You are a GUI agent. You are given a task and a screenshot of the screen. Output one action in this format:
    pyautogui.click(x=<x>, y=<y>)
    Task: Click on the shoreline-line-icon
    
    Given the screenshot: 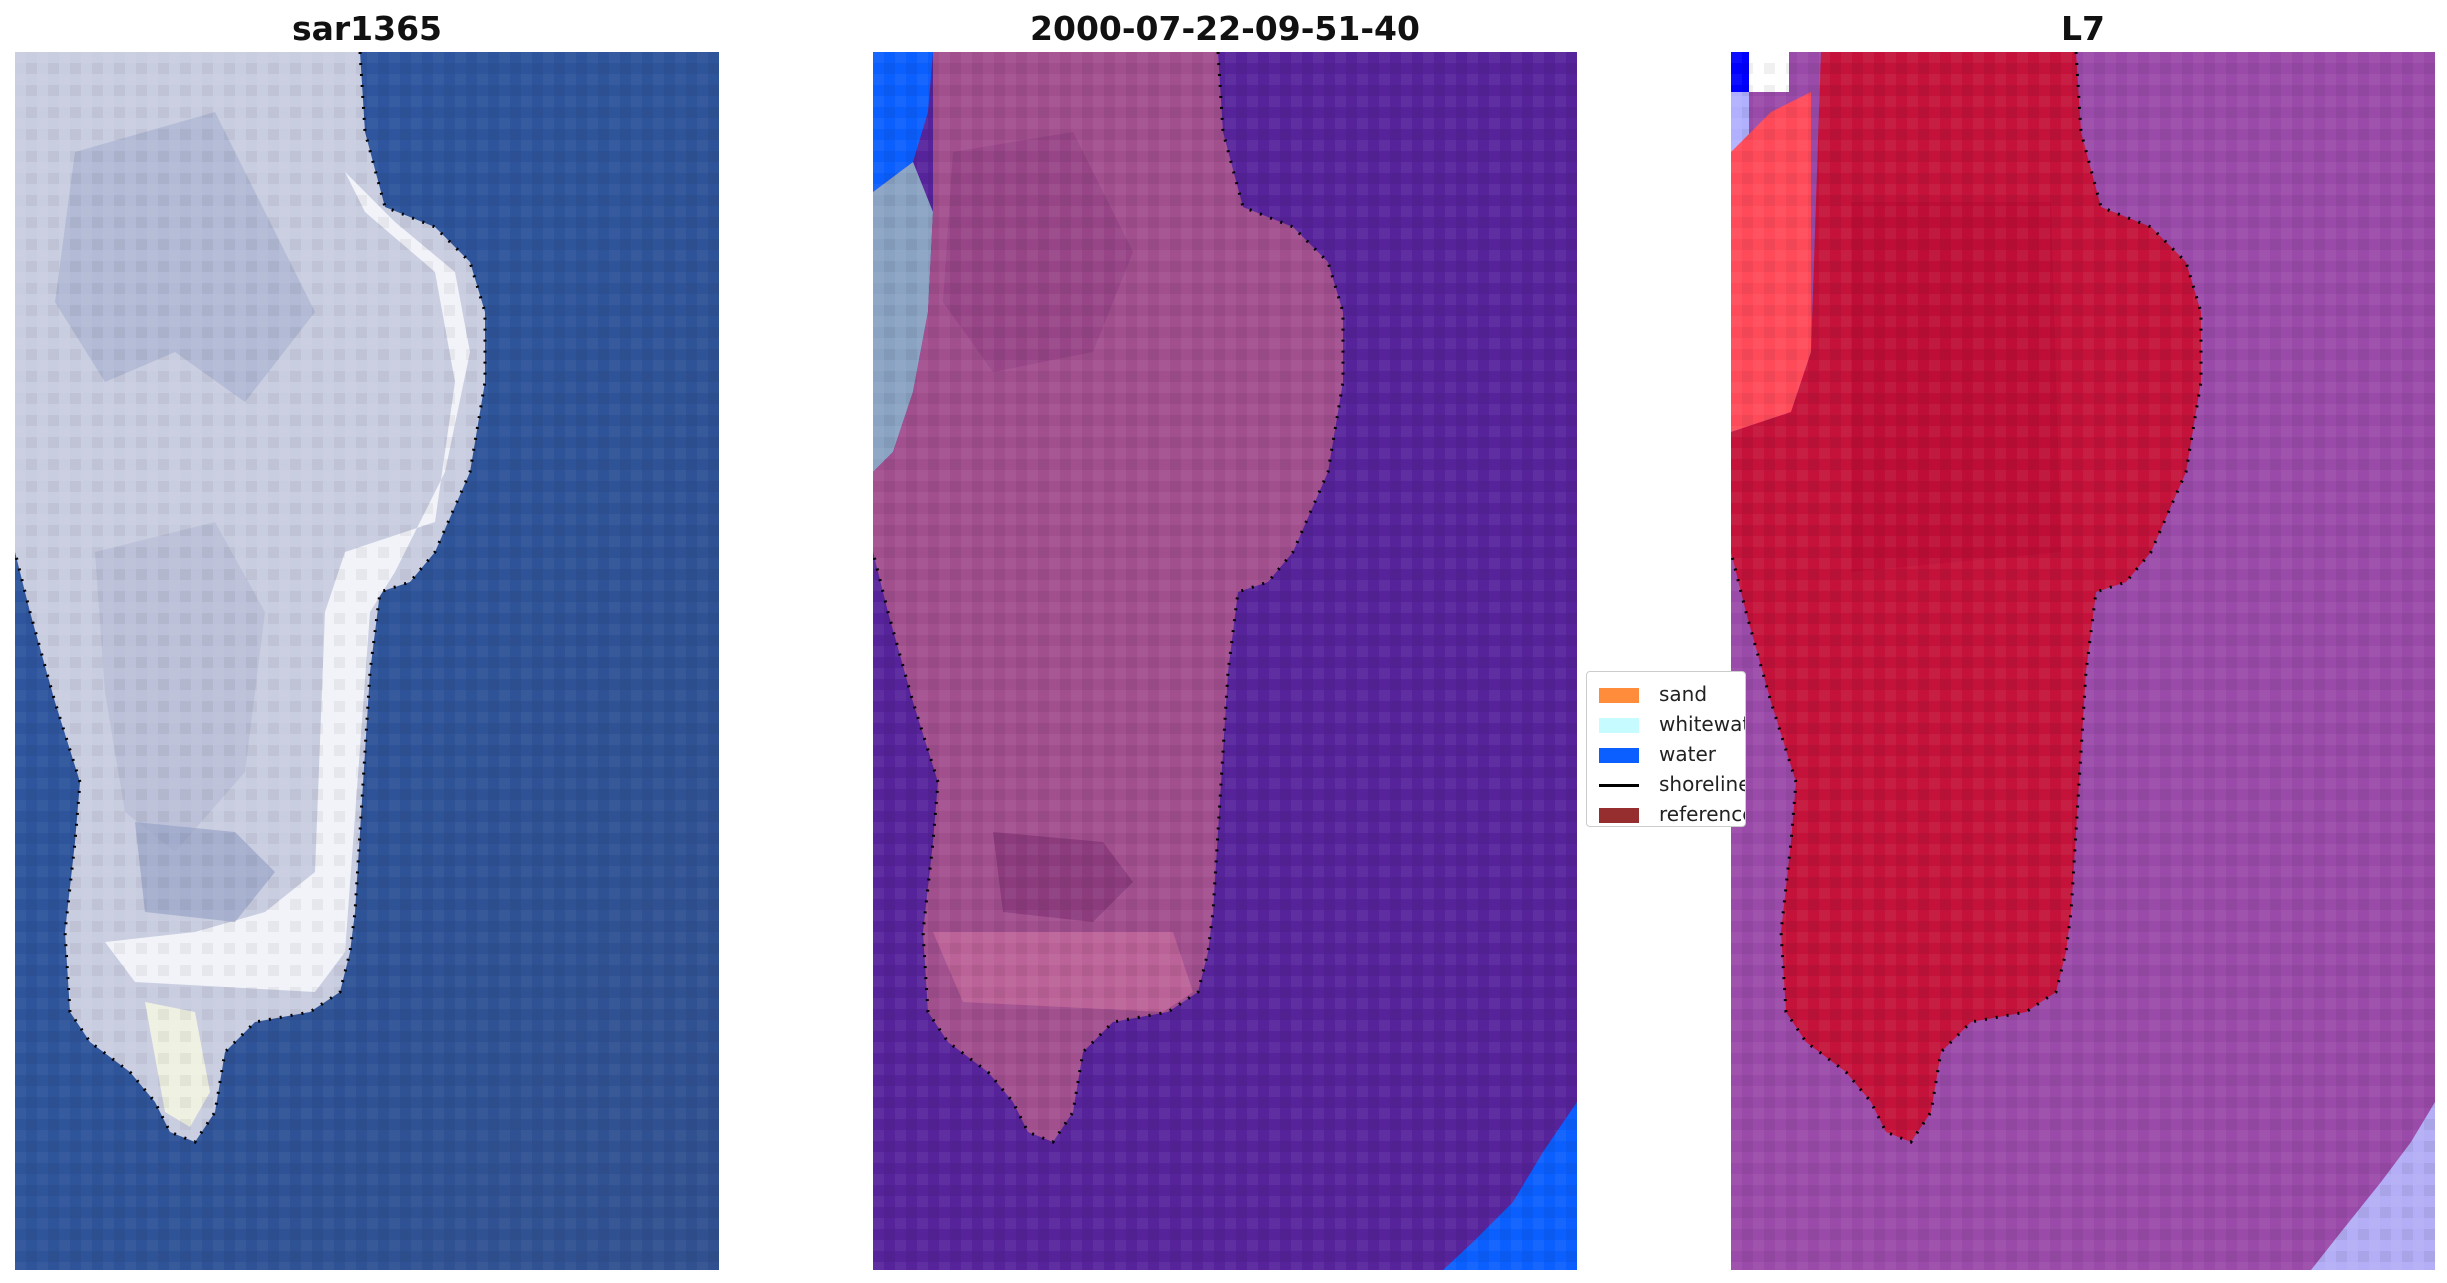 What is the action you would take?
    pyautogui.click(x=1619, y=785)
    